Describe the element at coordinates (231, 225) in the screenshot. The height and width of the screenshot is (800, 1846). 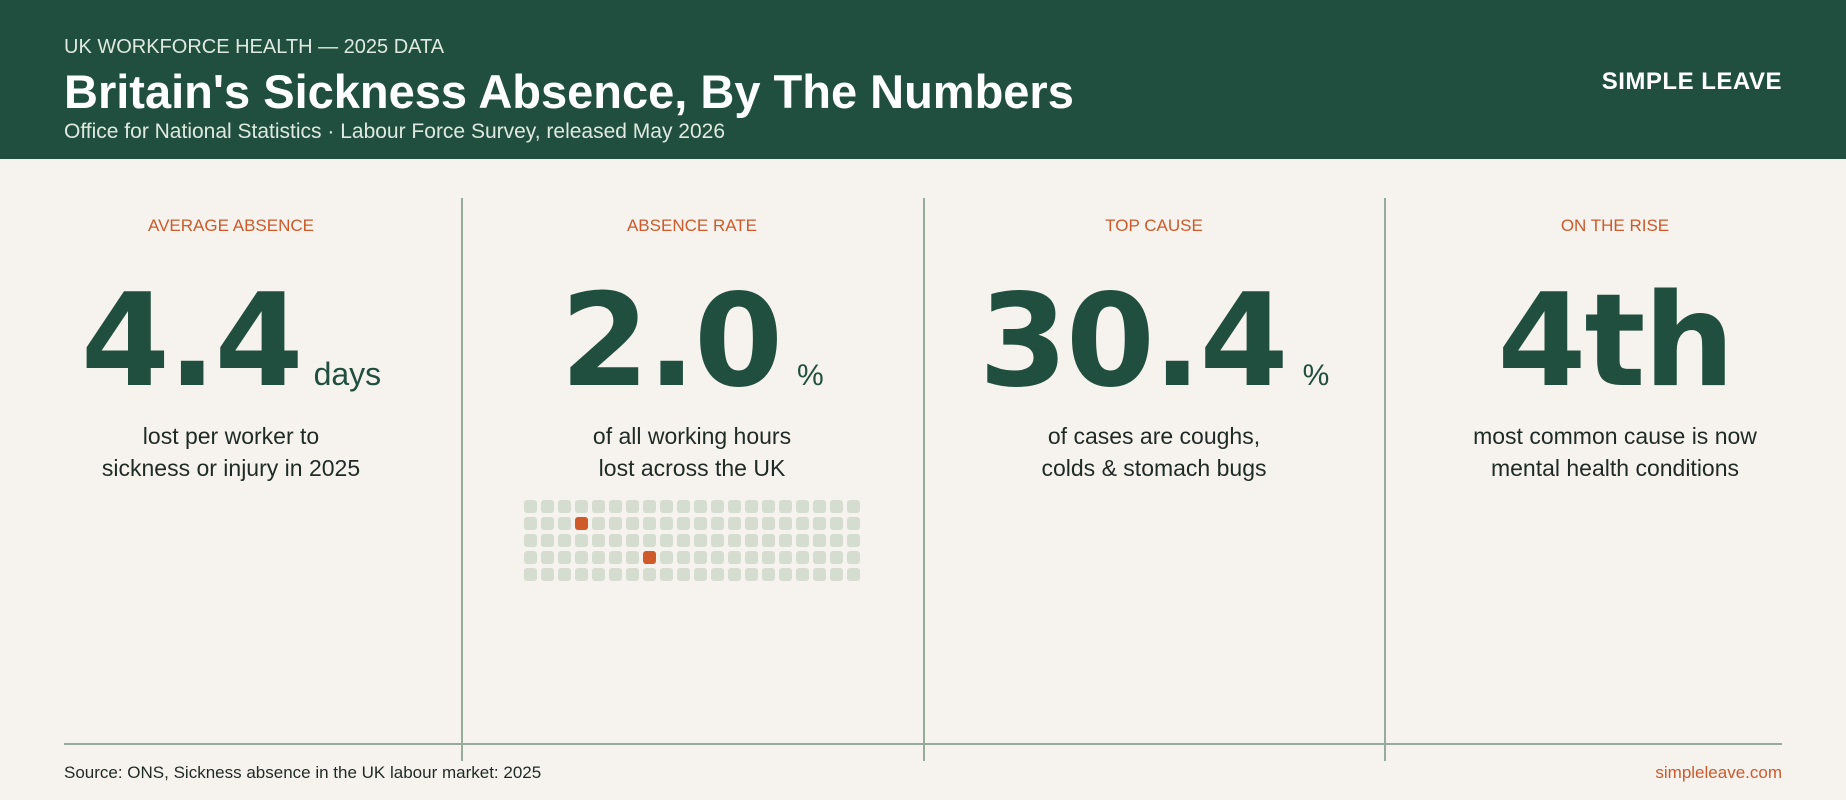
I see `stat-label: AVERAGE ABSENCE` at that location.